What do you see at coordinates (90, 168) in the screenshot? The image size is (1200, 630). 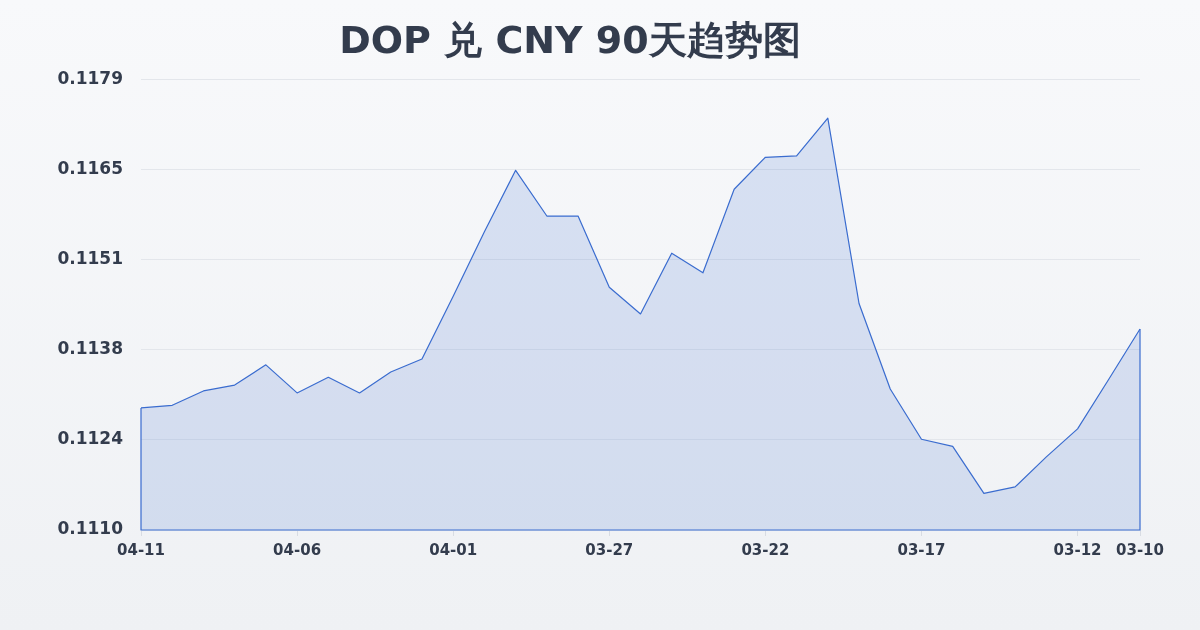 I see `y-tick-label: 0.1165` at bounding box center [90, 168].